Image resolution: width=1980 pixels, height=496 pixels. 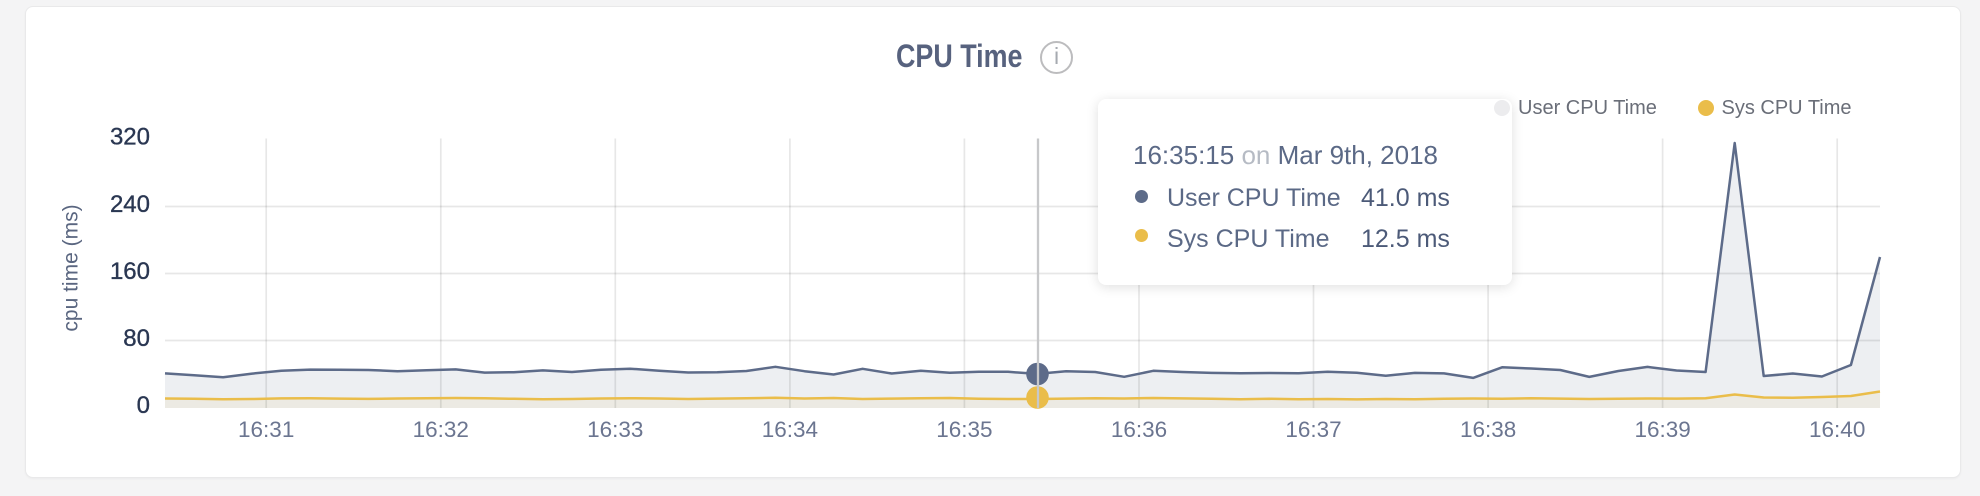 I want to click on svg-text: 80, so click(x=136, y=338).